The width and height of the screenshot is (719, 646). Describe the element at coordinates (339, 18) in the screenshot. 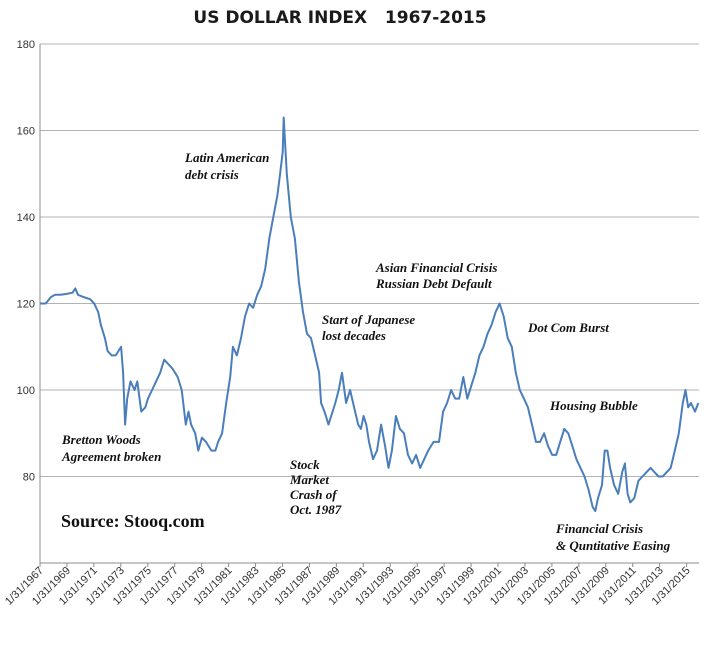

I see `chart-title: US DOLLAR INDEX 1967-2015` at that location.